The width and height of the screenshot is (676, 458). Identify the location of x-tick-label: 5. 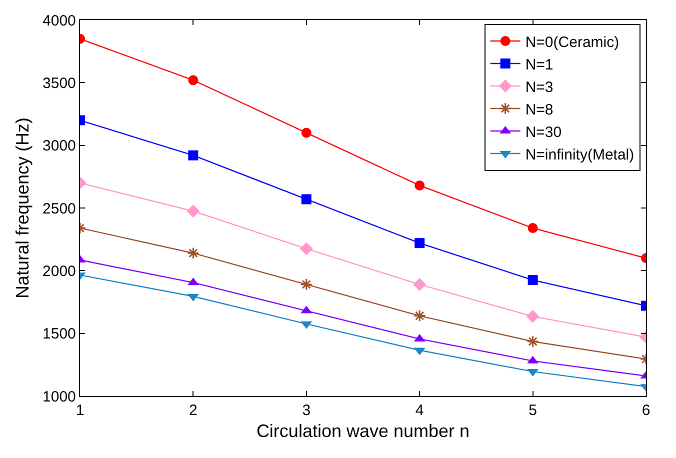
(532, 411).